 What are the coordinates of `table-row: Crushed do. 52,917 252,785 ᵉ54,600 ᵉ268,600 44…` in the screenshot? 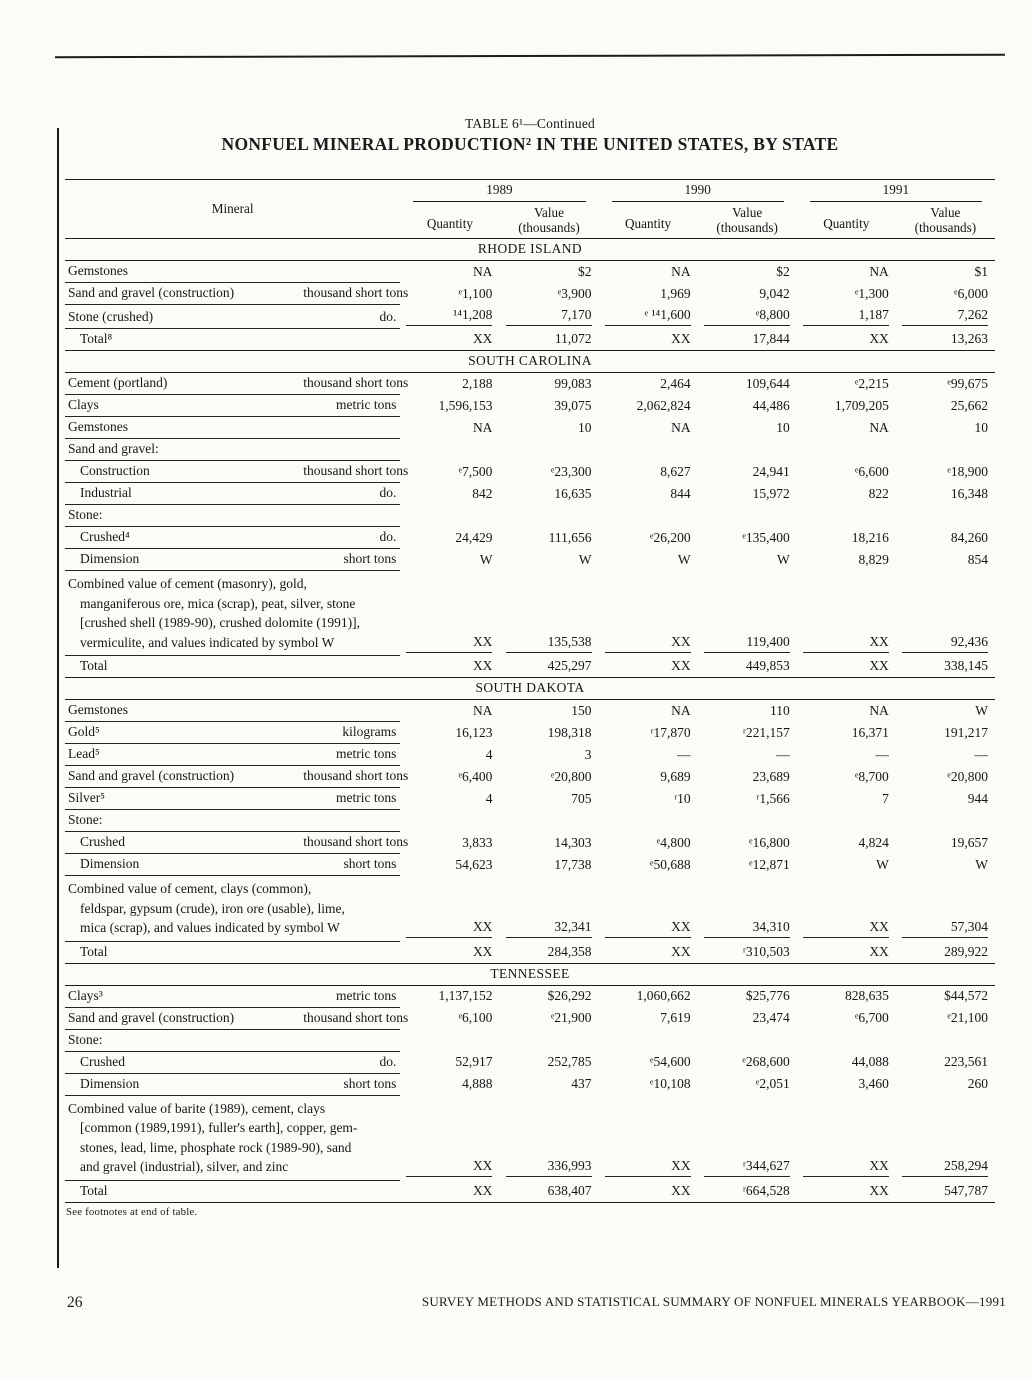 It's located at (530, 1062).